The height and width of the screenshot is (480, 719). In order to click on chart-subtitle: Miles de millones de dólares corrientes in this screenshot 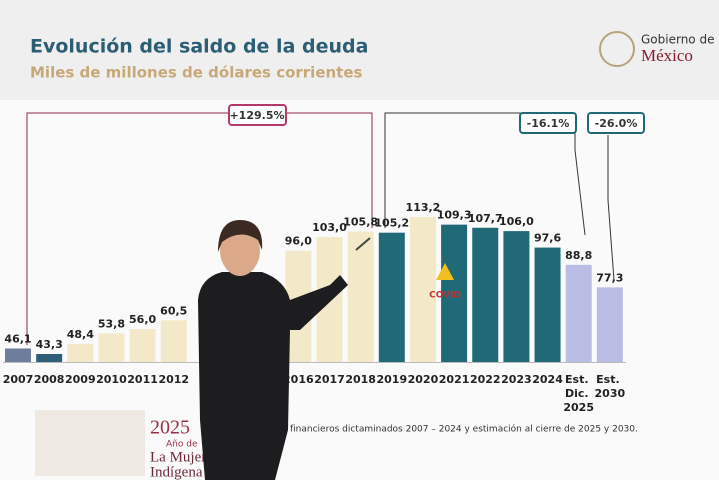, I will do `click(196, 73)`.